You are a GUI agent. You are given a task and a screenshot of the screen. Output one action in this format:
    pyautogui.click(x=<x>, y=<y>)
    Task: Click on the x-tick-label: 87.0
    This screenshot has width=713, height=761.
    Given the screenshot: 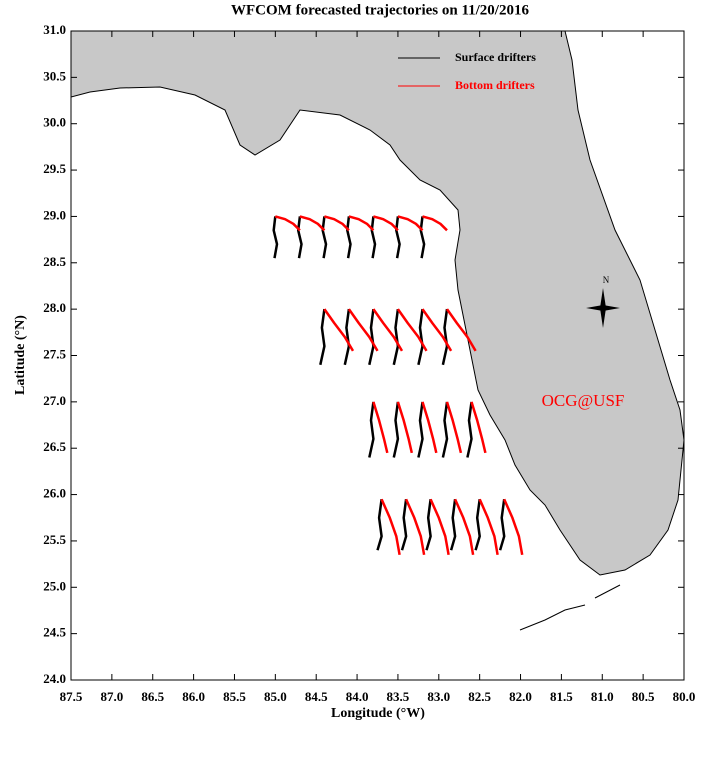 What is the action you would take?
    pyautogui.click(x=111, y=696)
    